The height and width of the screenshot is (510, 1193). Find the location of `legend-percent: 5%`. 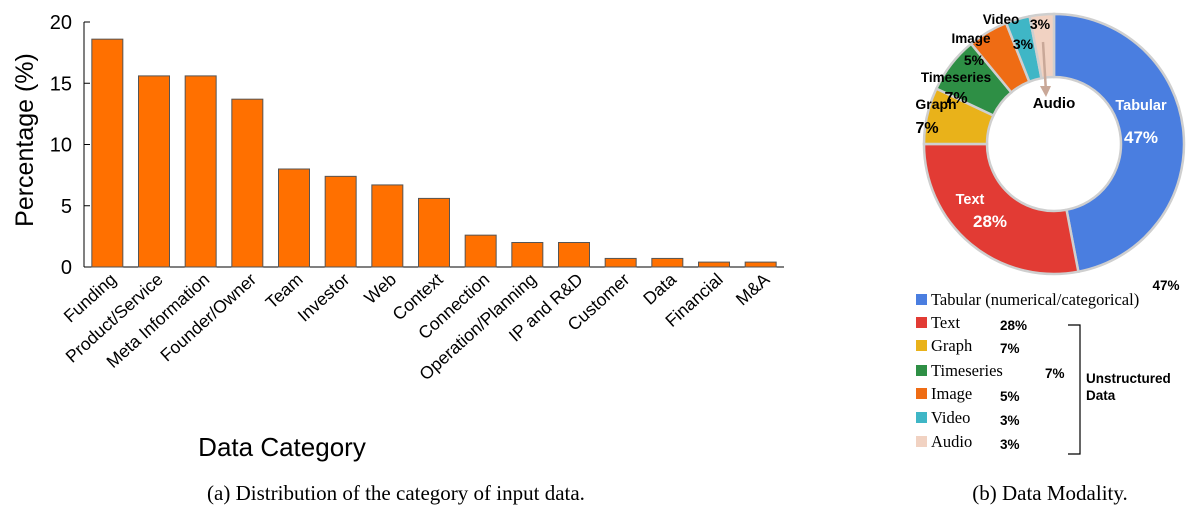

legend-percent: 5% is located at coordinates (1010, 396).